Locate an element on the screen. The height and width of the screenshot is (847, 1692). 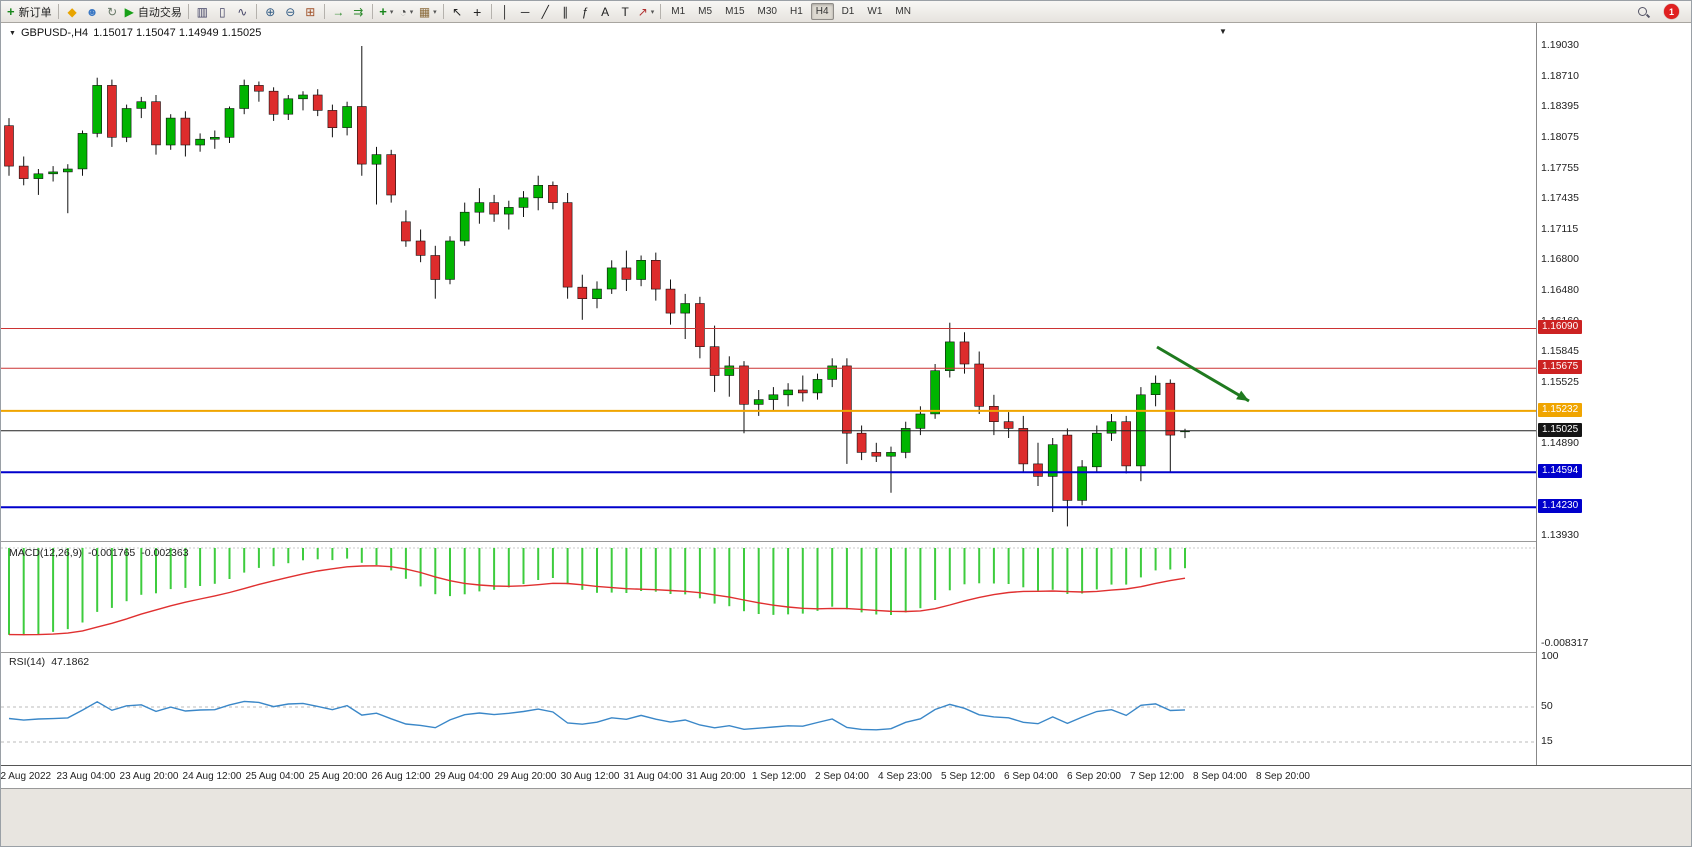
zoom-in-button: ⊕ is located at coordinates (270, 12).